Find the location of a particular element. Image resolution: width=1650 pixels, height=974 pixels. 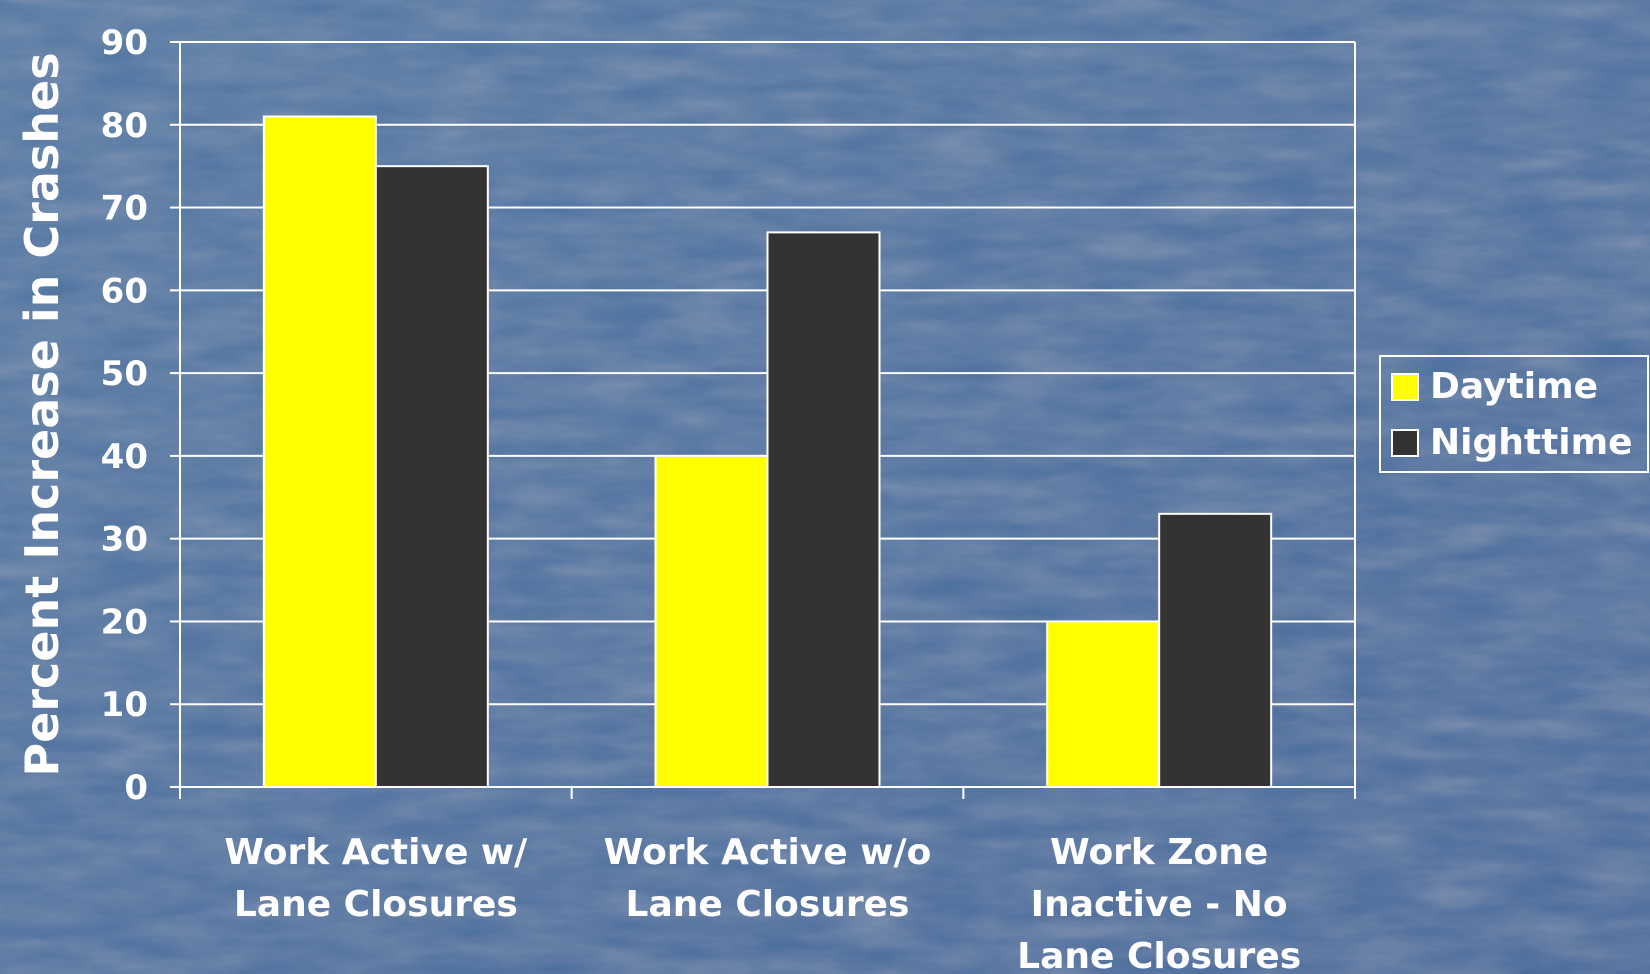

y-tick-label: 30 is located at coordinates (124, 540).